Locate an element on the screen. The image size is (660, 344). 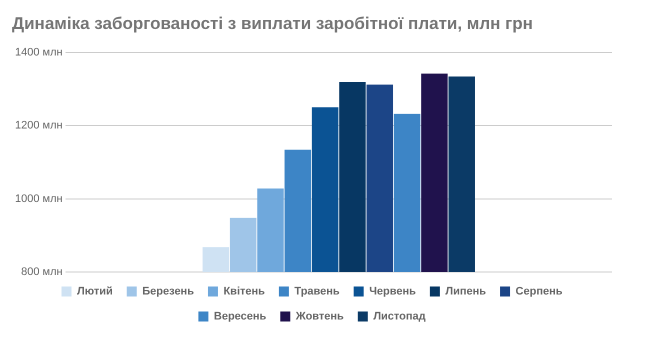
legend-label: Серпень is located at coordinates (539, 292).